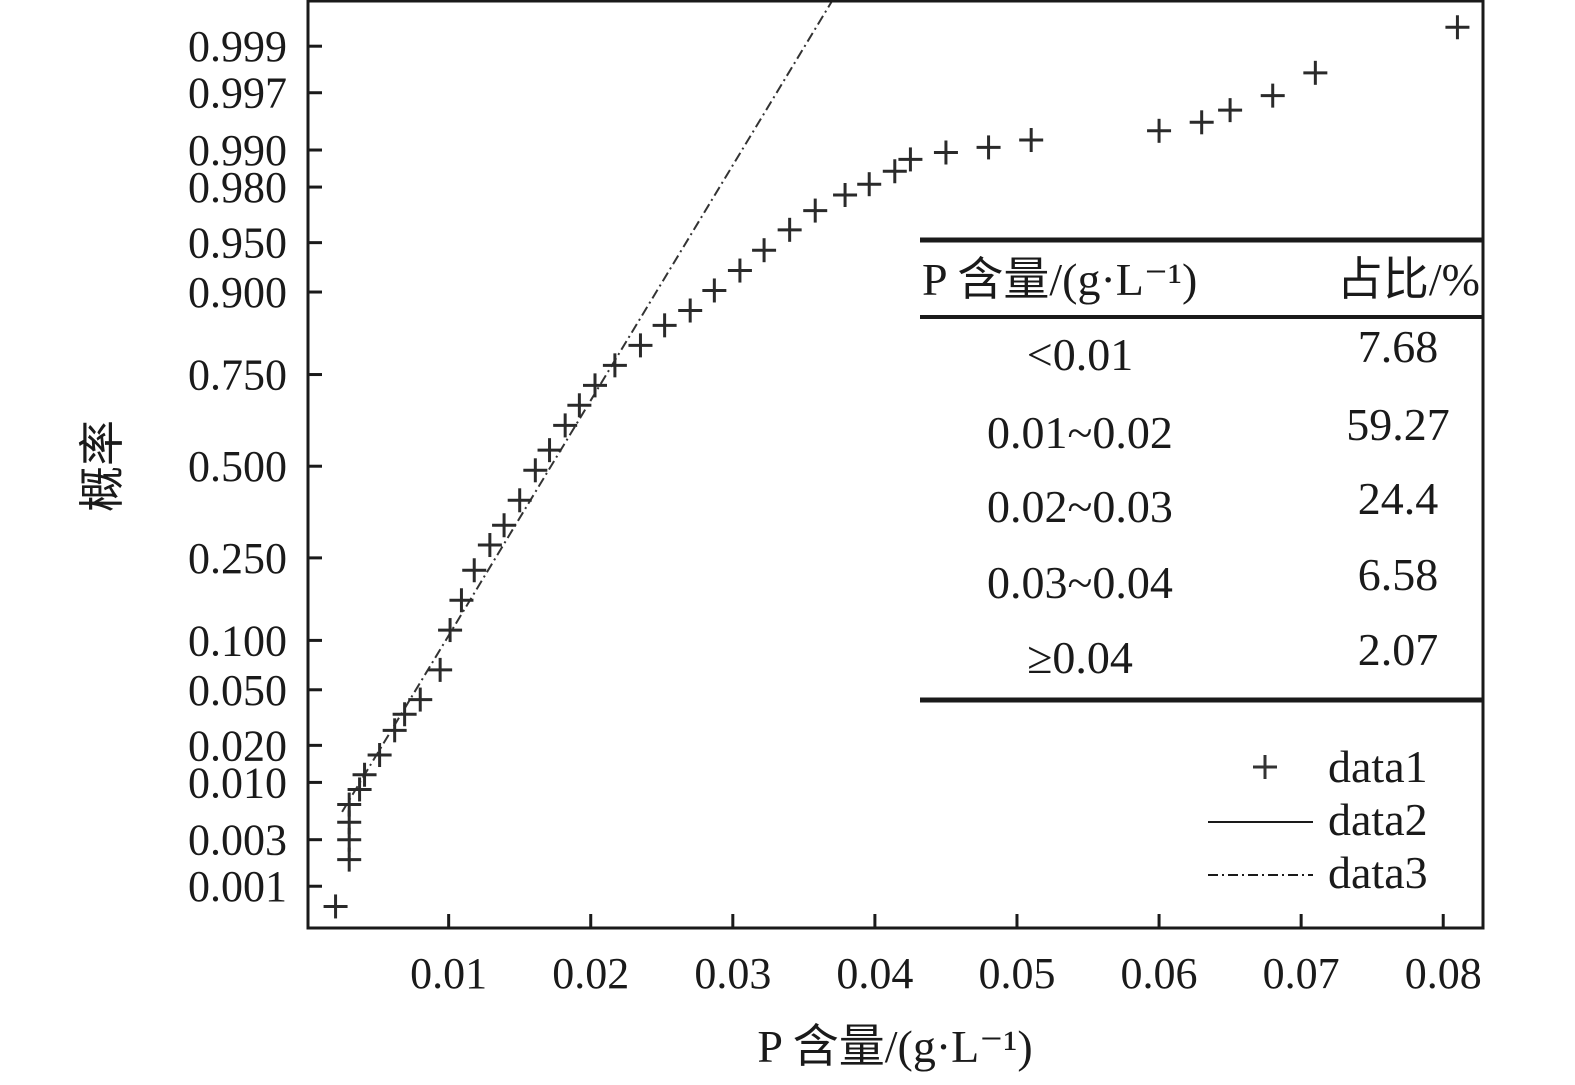 The height and width of the screenshot is (1085, 1575). What do you see at coordinates (1398, 498) in the screenshot?
I see `table-cell-ratio: 24.4` at bounding box center [1398, 498].